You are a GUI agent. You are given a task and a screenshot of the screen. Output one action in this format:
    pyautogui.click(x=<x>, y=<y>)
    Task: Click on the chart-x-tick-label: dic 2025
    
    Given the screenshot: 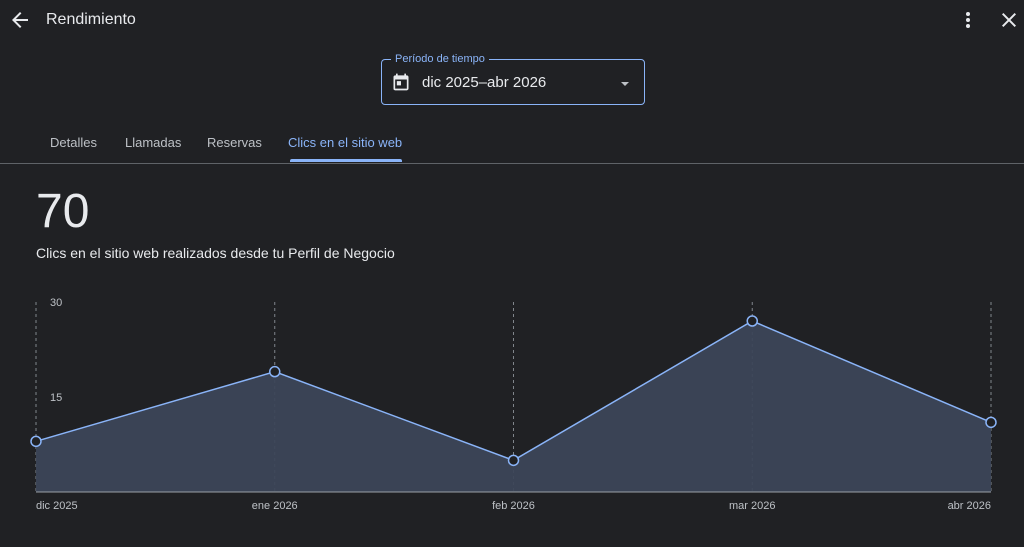 What is the action you would take?
    pyautogui.click(x=57, y=506)
    